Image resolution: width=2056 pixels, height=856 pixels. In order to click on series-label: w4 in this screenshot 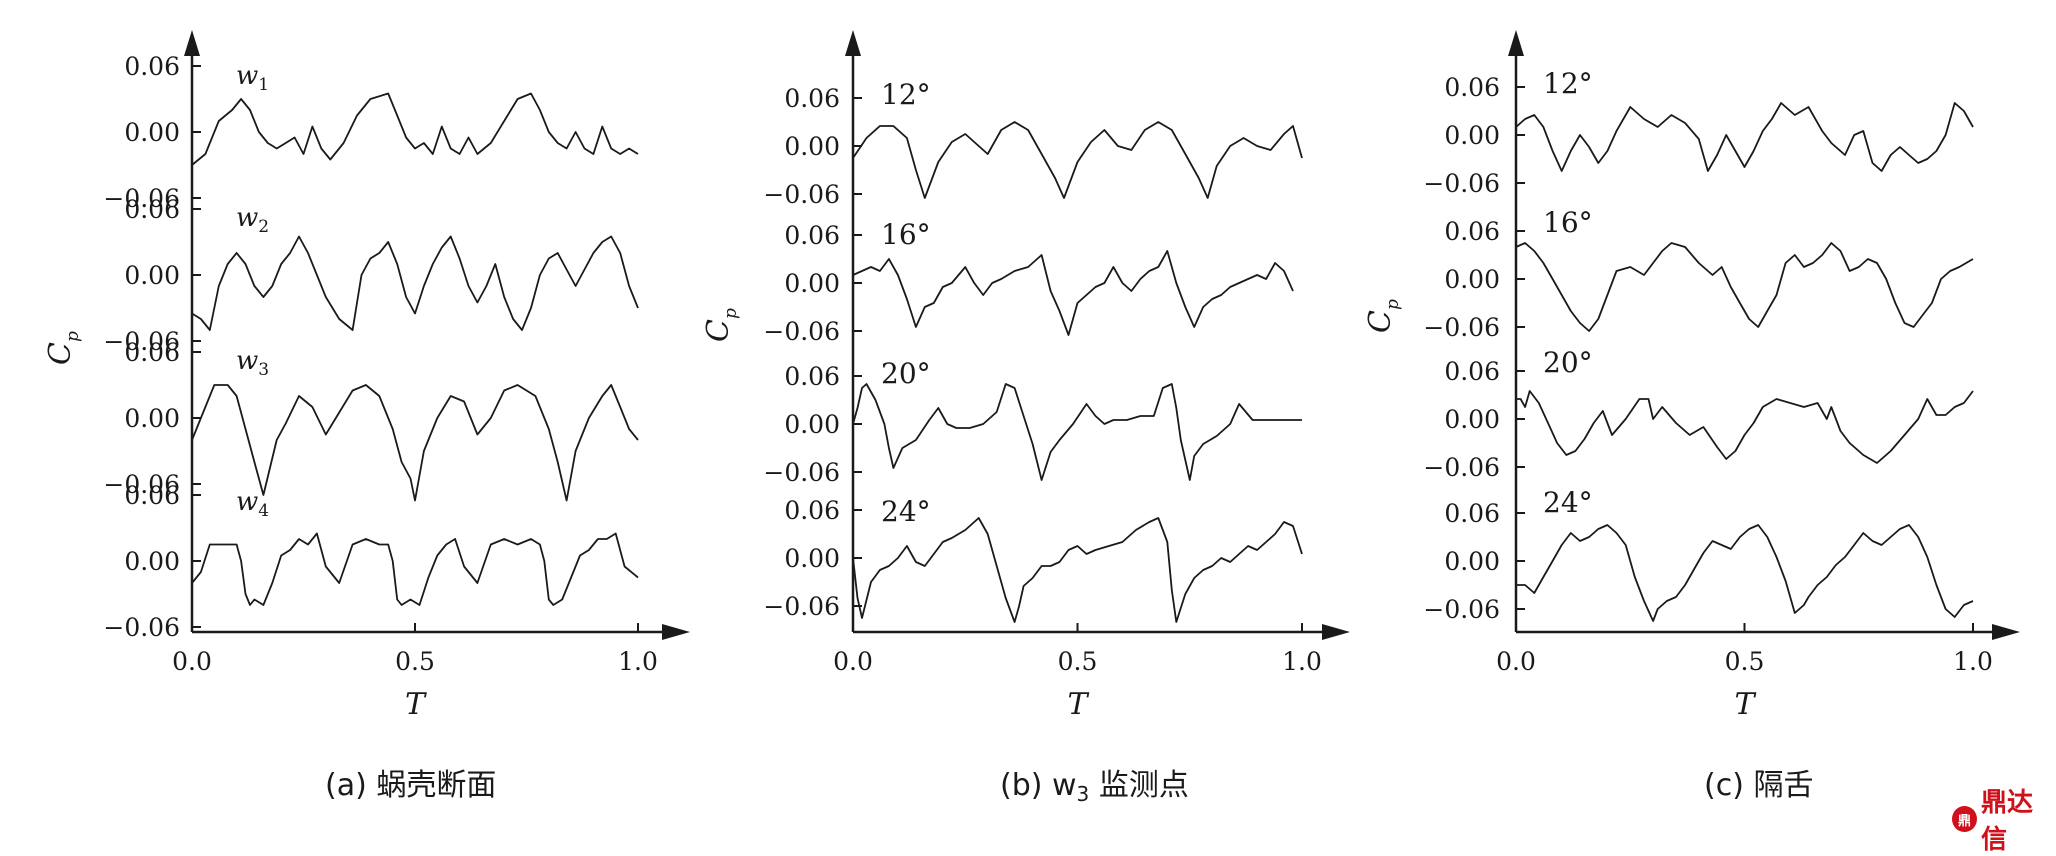, I will do `click(252, 504)`.